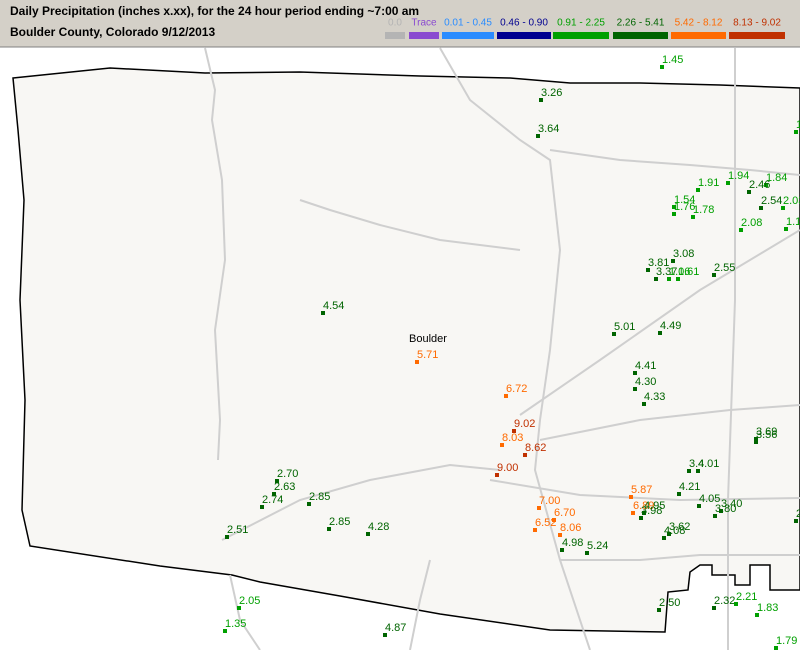 The width and height of the screenshot is (800, 650). Describe the element at coordinates (112, 32) in the screenshot. I see `subtitle: Boulder County, Colorado 9/12/2013` at that location.